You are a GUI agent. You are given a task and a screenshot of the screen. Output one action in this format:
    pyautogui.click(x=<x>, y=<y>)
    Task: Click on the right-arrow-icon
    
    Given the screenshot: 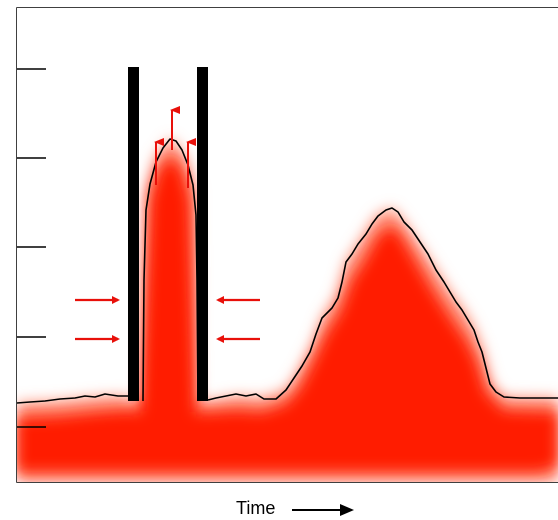 What is the action you would take?
    pyautogui.click(x=323, y=510)
    